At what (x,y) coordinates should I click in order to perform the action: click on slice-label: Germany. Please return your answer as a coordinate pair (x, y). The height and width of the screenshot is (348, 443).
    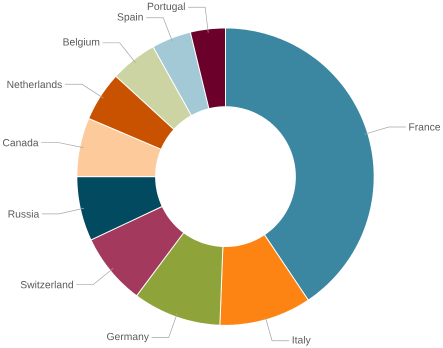
    Looking at the image, I should click on (128, 337).